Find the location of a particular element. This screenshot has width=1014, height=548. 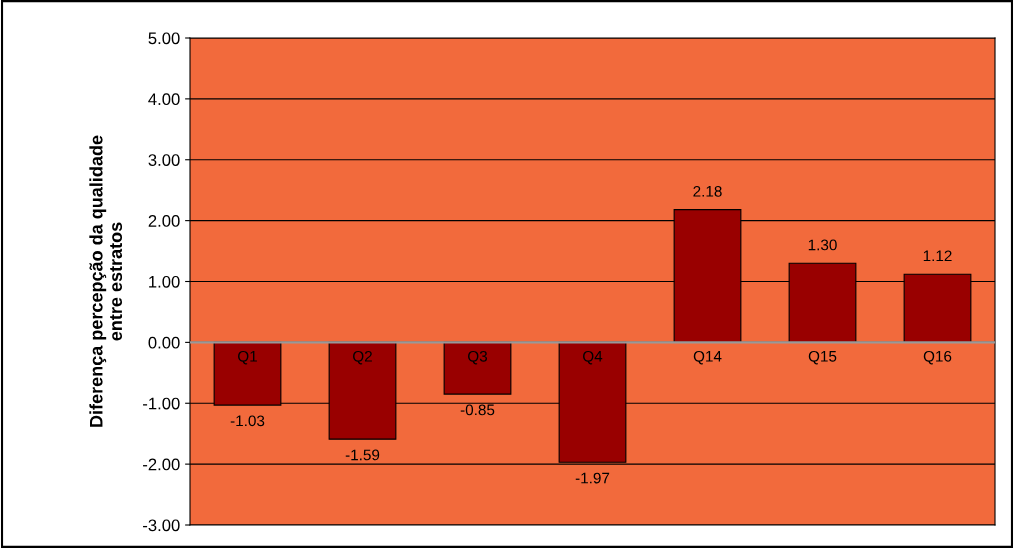

x-tick-label: Q15 is located at coordinates (822, 357).